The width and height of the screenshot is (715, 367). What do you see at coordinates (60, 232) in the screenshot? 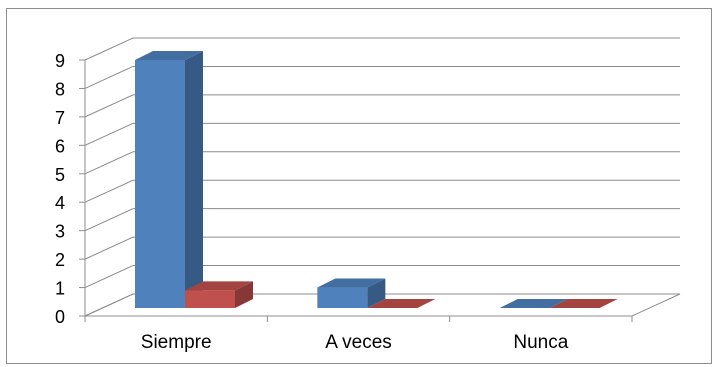
I see `y-tick-label: 3` at bounding box center [60, 232].